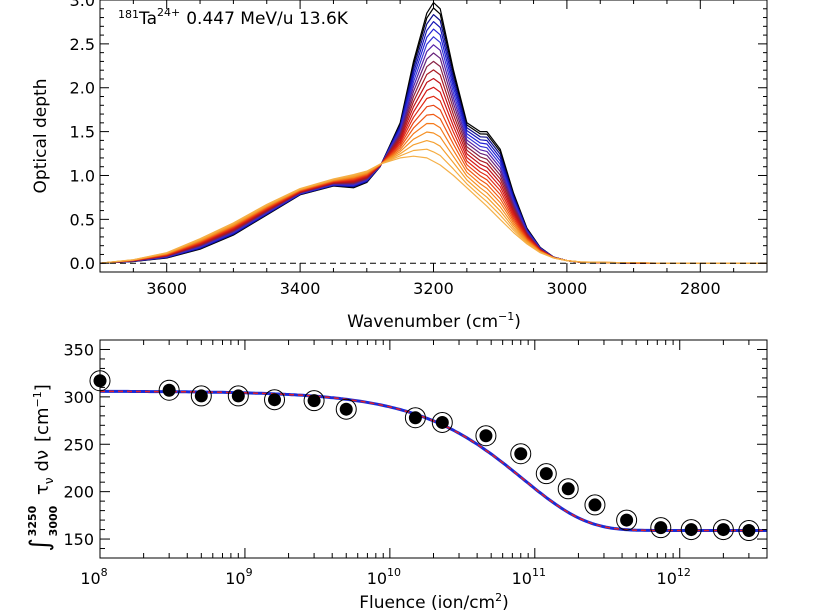 The height and width of the screenshot is (616, 830). I want to click on integrand-subscript: ν, so click(49, 480).